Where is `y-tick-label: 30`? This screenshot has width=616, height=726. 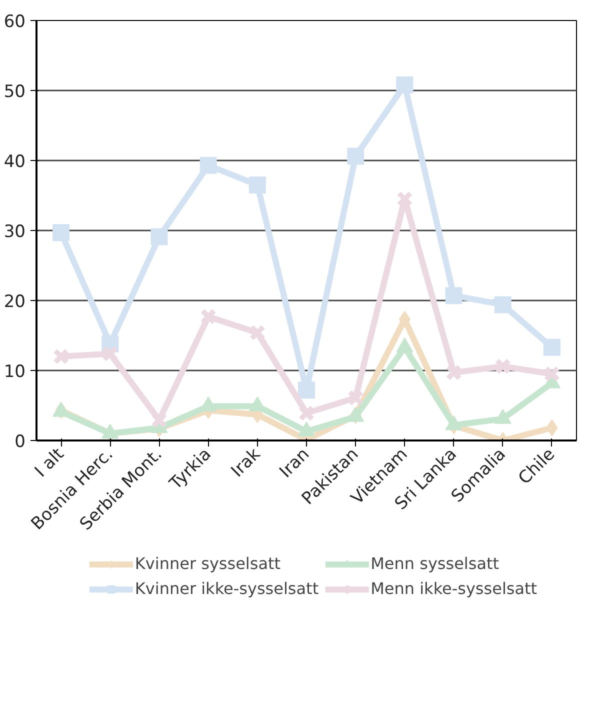 y-tick-label: 30 is located at coordinates (15, 232).